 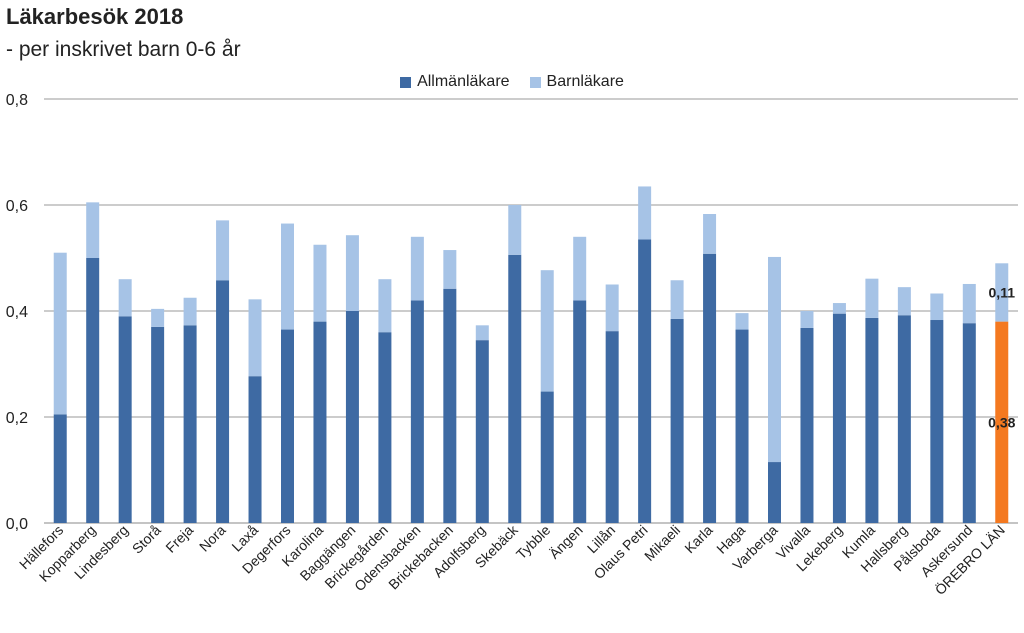 What do you see at coordinates (512, 82) in the screenshot?
I see `legend: Allmänläkare Barnläkare` at bounding box center [512, 82].